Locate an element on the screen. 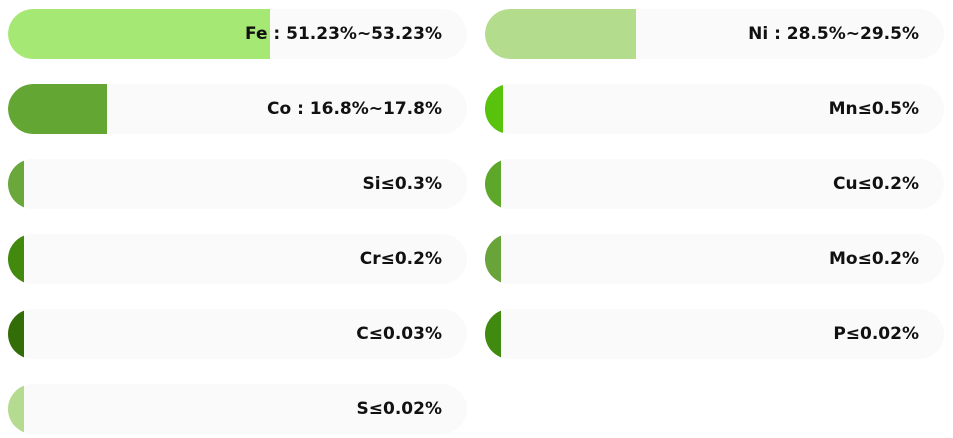 Image resolution: width=953 pixels, height=438 pixels. bar-track: Co : 16.8%~17.8% is located at coordinates (237, 109).